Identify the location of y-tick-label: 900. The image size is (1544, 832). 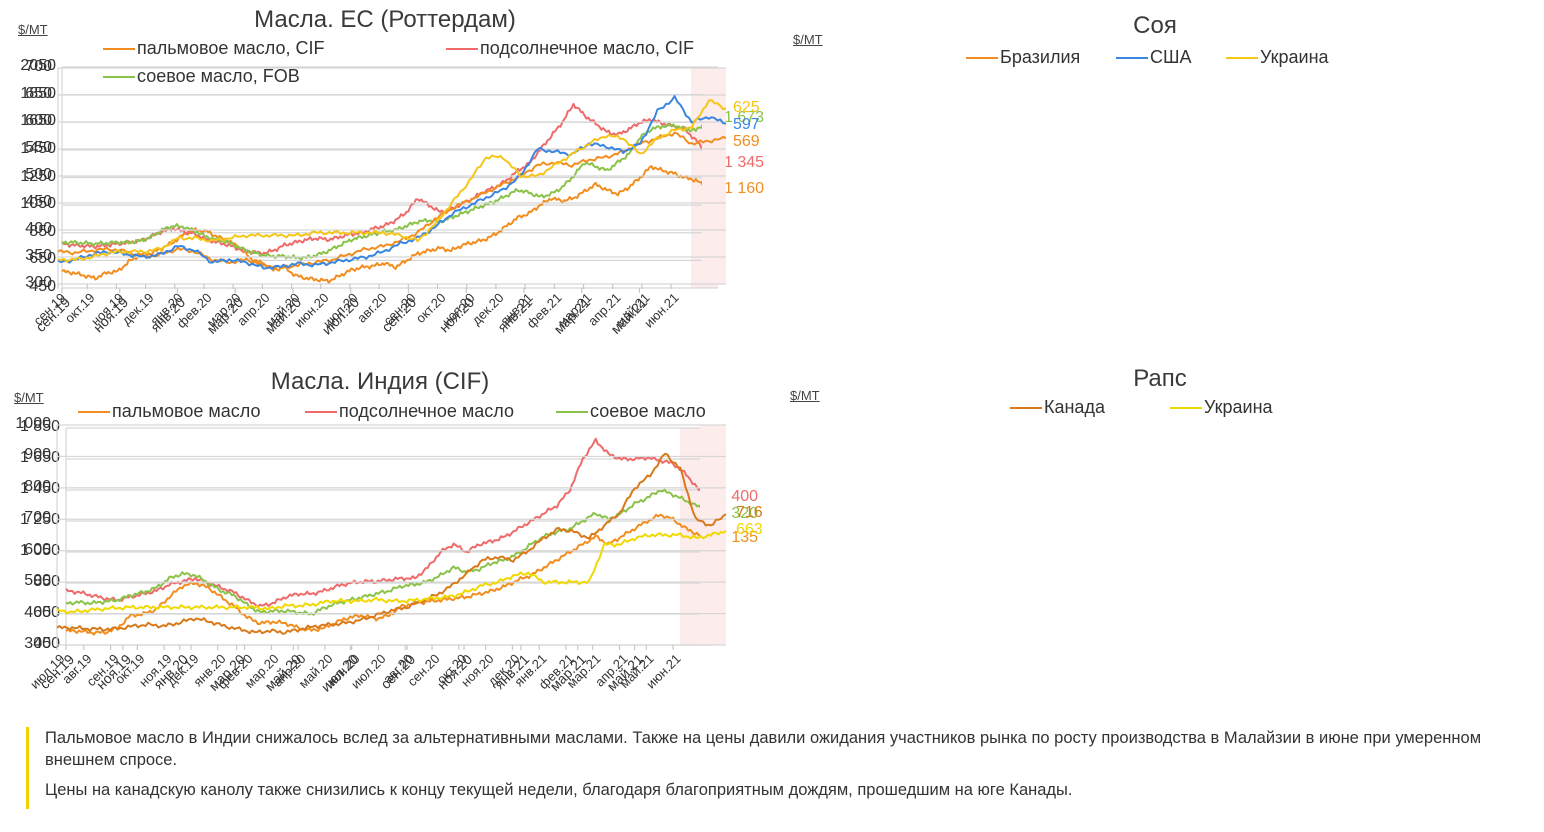
(37, 455).